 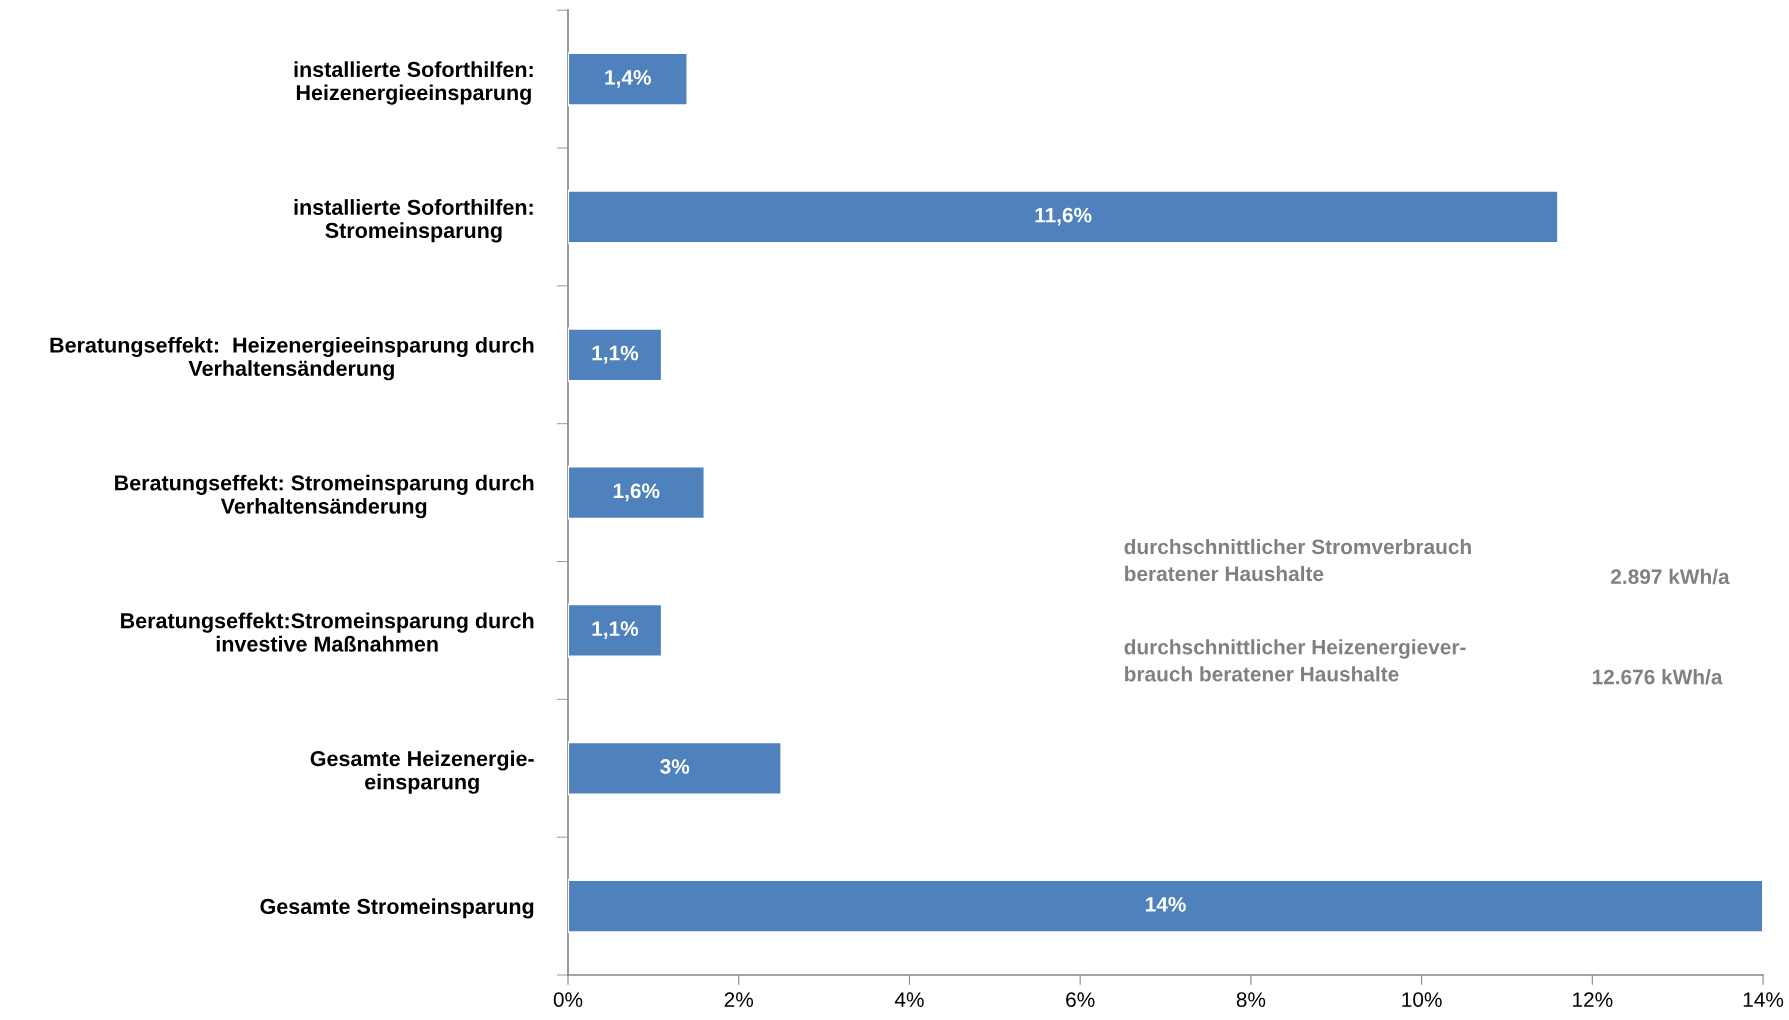 I want to click on x-tick-label: 6%, so click(x=1080, y=999).